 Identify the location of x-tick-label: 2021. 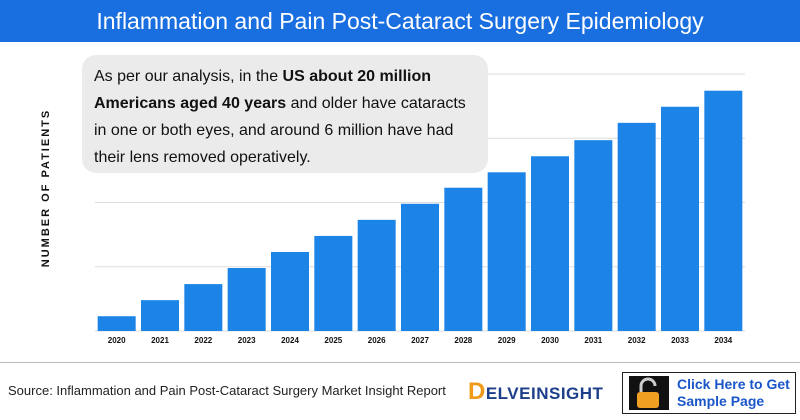
(160, 340).